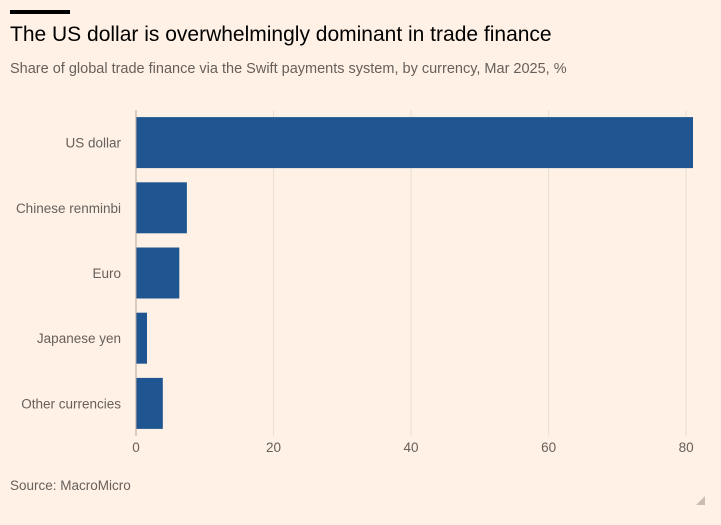  Describe the element at coordinates (70, 485) in the screenshot. I see `source-note: Source: MacroMicro` at that location.